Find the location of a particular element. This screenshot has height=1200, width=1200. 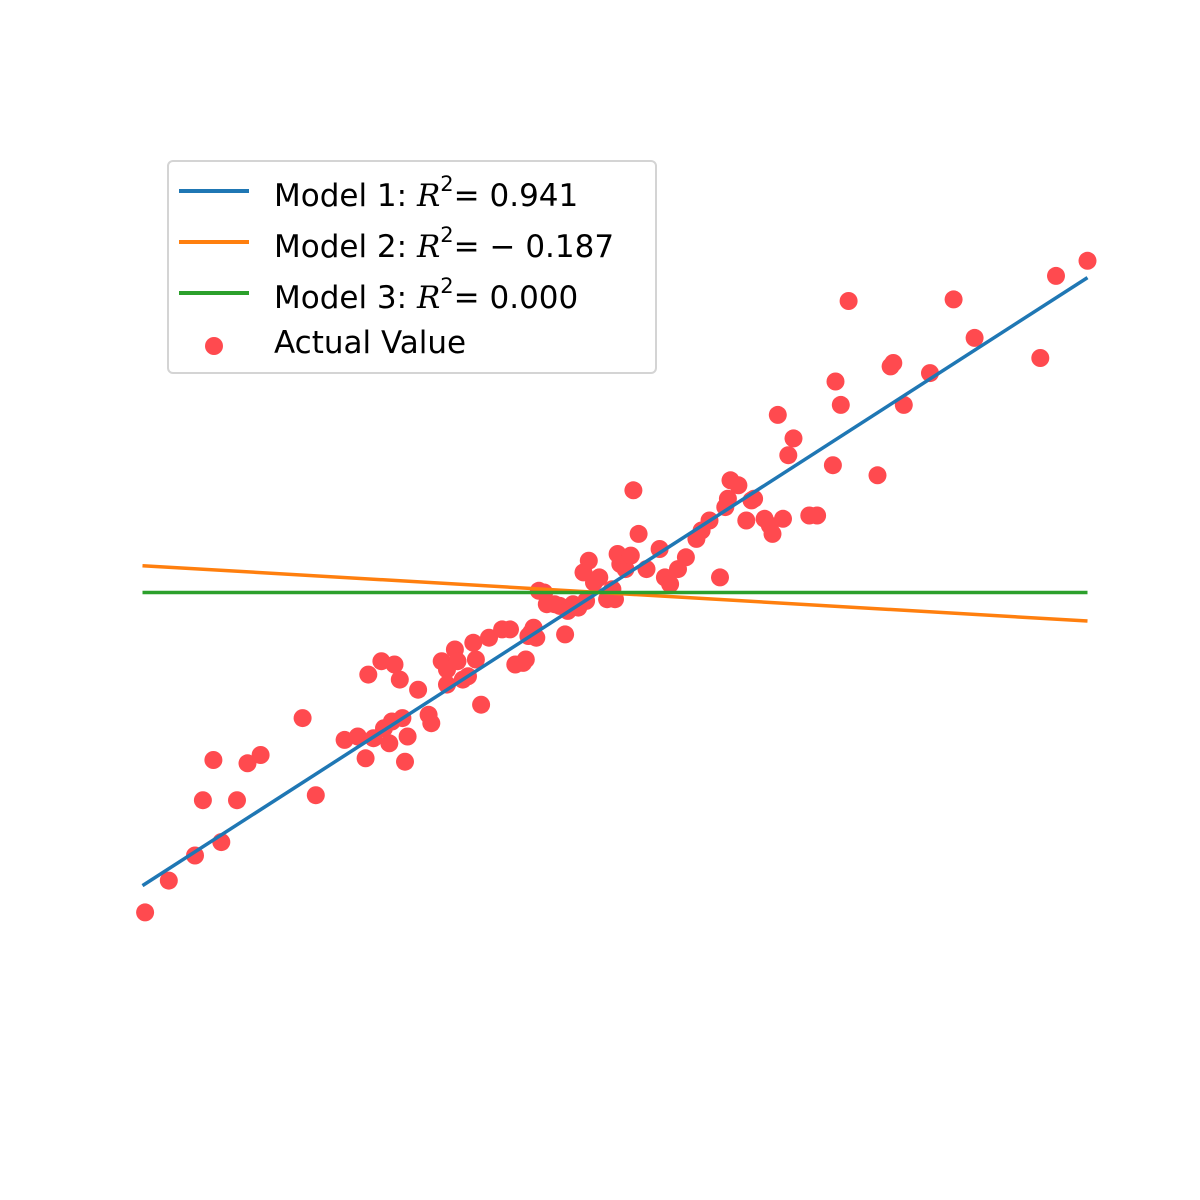

legend-label-model-1: Model 1: is located at coordinates (345, 196).